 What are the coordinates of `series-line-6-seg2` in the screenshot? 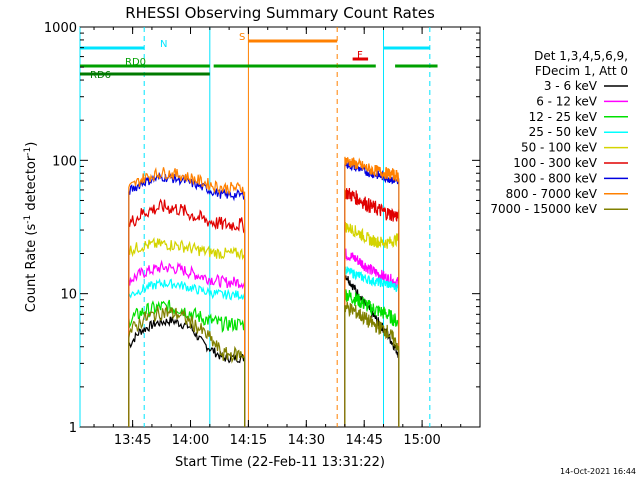 It's located at (372, 293).